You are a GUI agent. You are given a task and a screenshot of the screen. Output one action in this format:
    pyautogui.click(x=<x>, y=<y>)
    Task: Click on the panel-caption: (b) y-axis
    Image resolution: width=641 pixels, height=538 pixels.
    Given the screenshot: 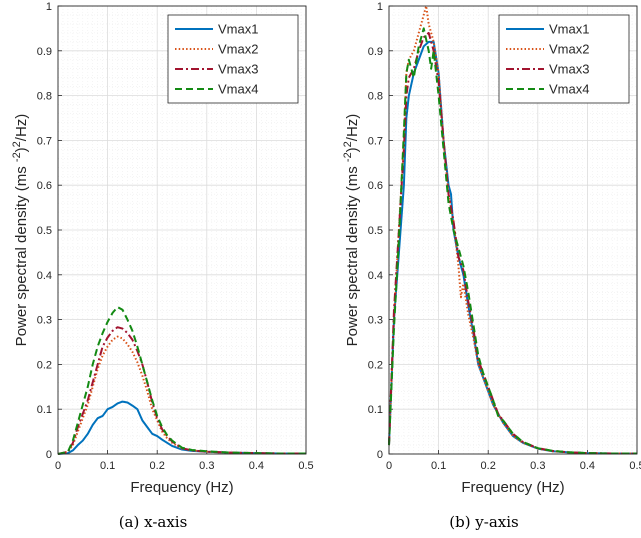 What is the action you would take?
    pyautogui.click(x=484, y=522)
    